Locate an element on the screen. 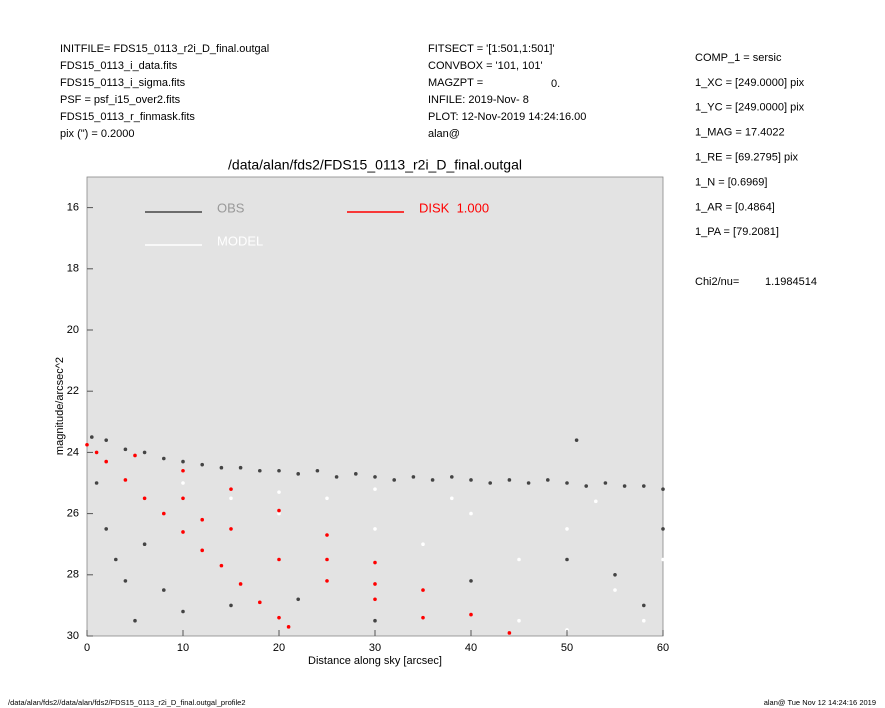 The width and height of the screenshot is (885, 708). header-middle-line: INFILE: 2019-Nov- 8 is located at coordinates (478, 100).